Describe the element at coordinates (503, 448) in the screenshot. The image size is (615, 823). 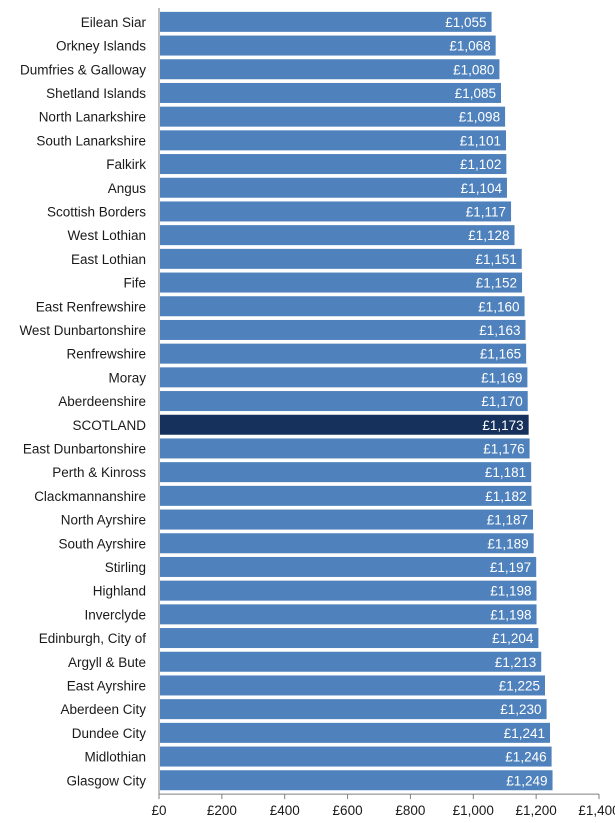
I see `value-label: £1,176` at that location.